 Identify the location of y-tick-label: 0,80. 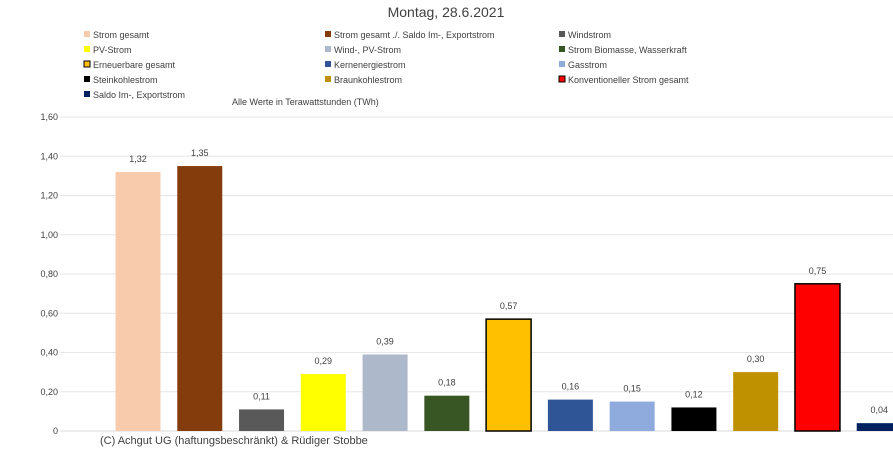
(49, 274).